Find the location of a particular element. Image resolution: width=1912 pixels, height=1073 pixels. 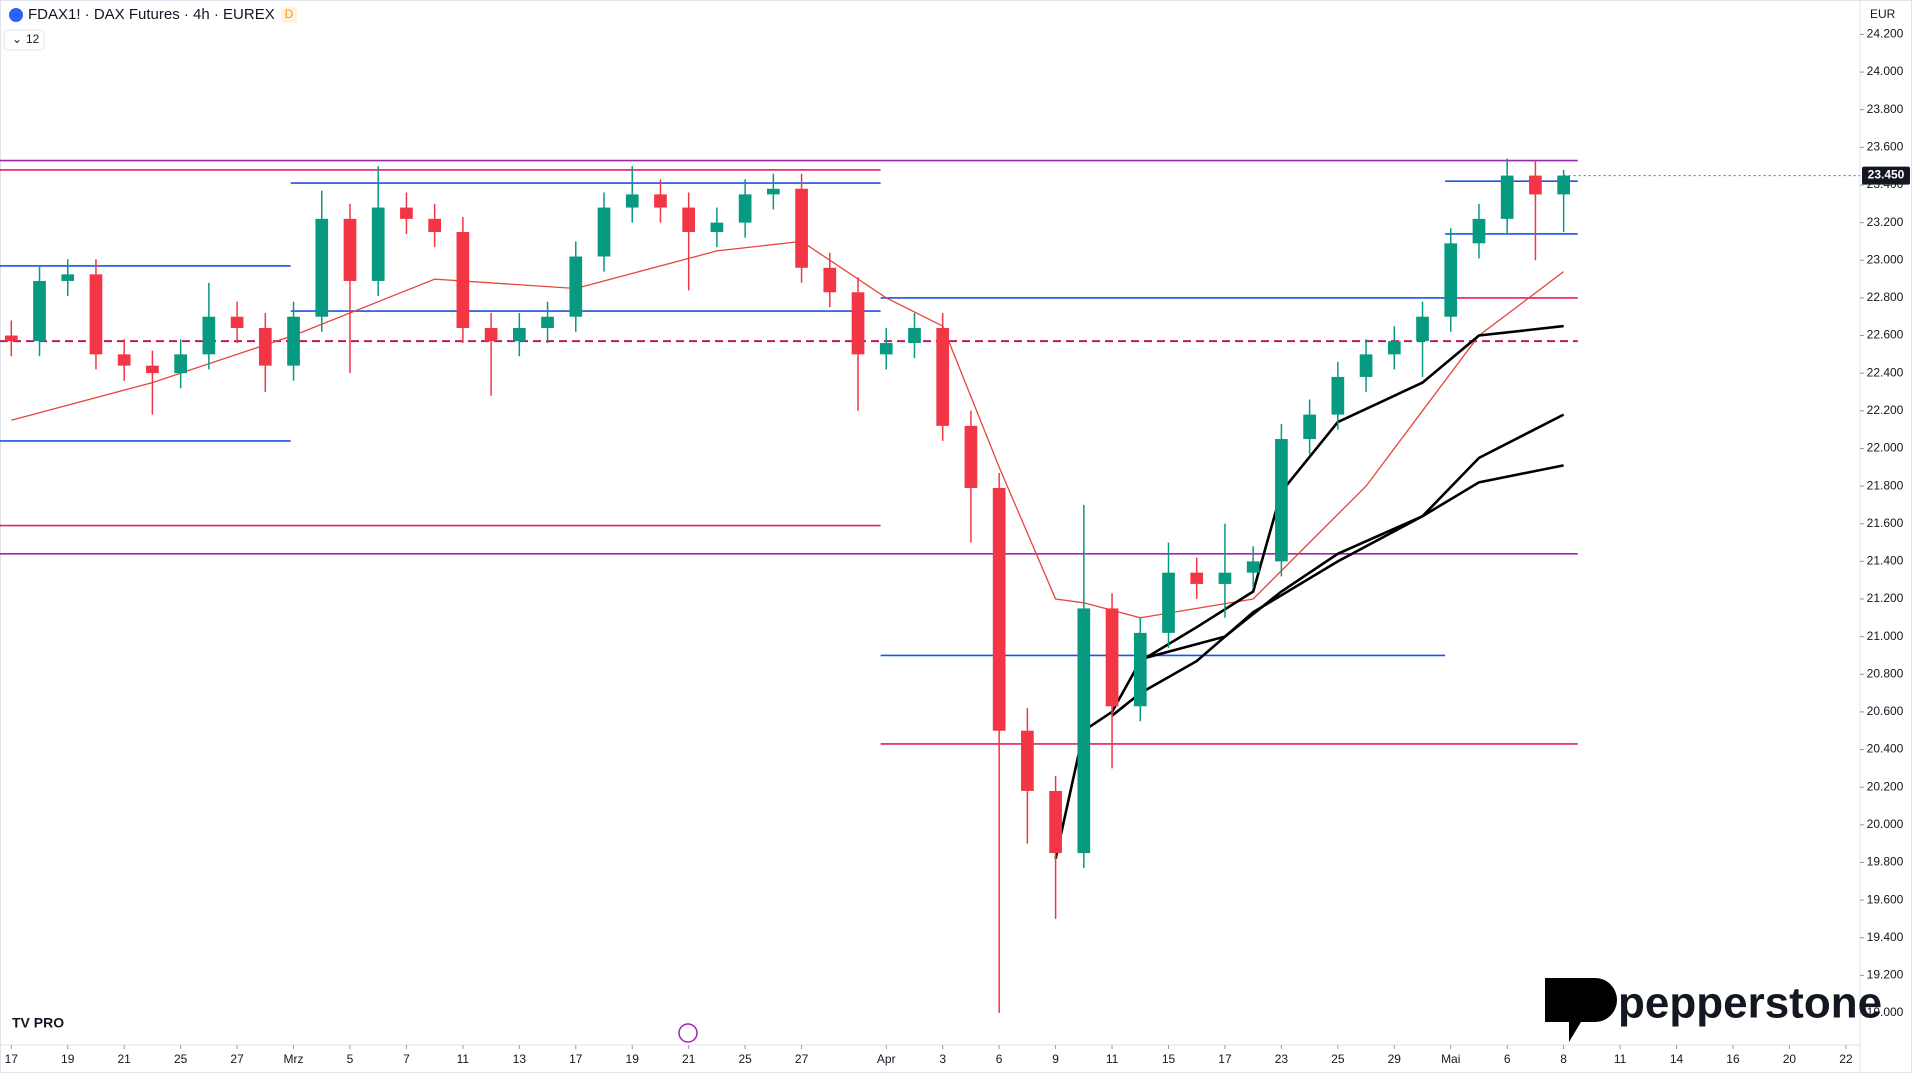

last-price-label: 23.450 is located at coordinates (1886, 175).